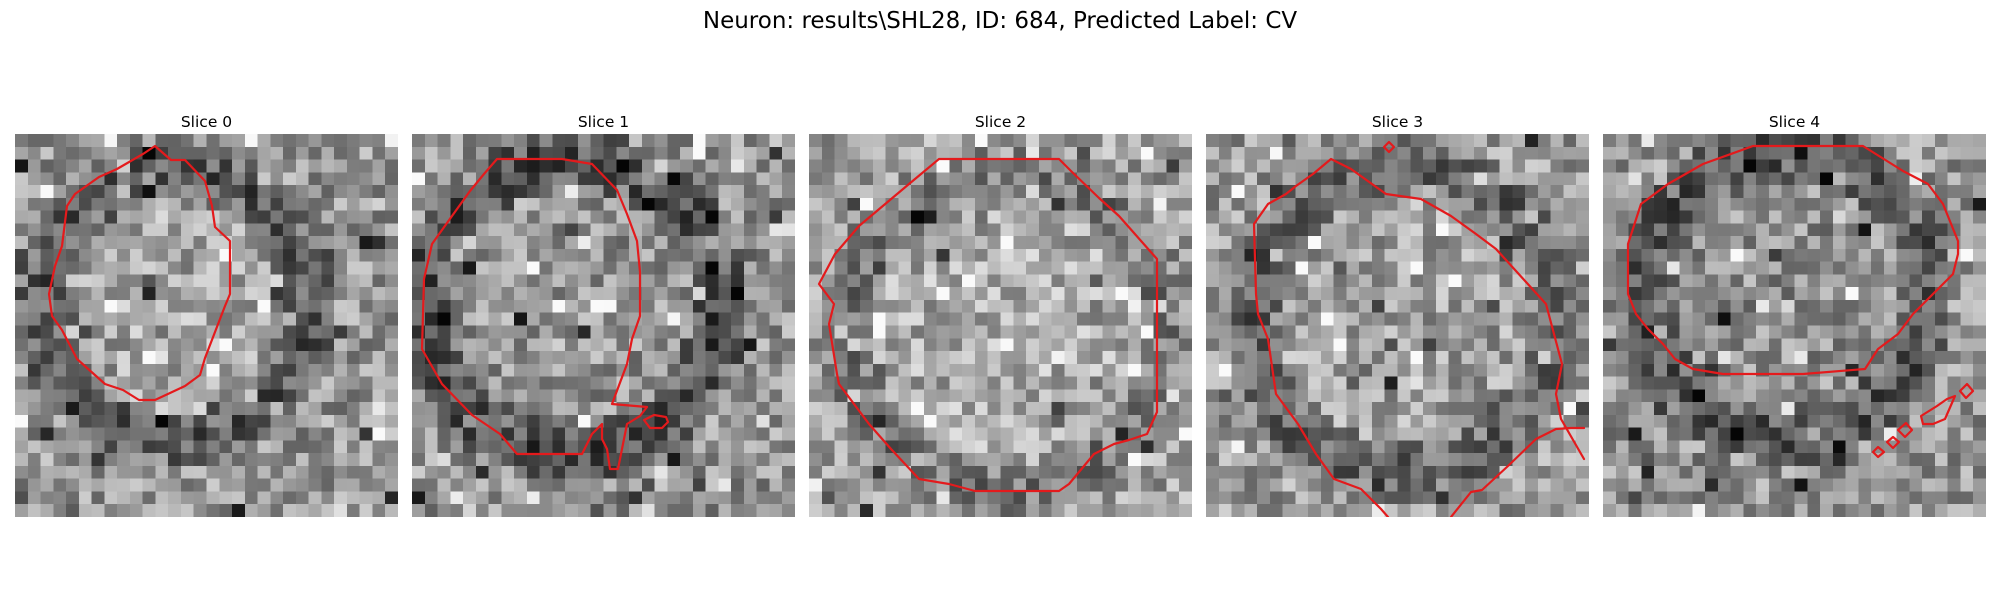 This screenshot has width=2000, height=600. I want to click on slice-title: Slice 4, so click(1794, 122).